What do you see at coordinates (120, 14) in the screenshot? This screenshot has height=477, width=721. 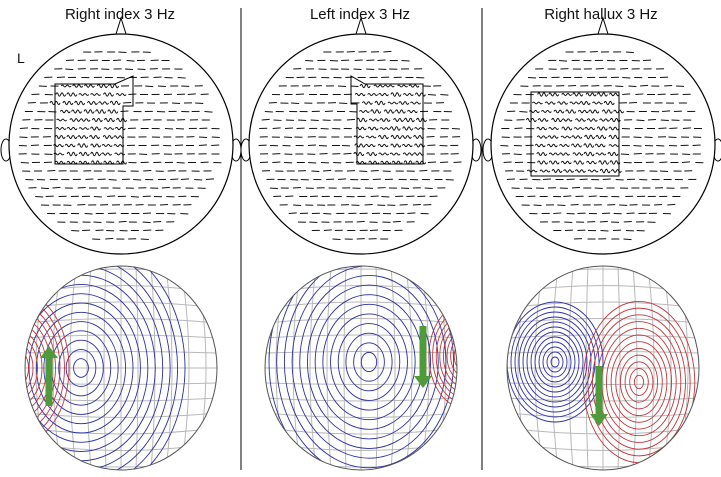 I see `panel-title-right-index: Right index 3 Hz` at bounding box center [120, 14].